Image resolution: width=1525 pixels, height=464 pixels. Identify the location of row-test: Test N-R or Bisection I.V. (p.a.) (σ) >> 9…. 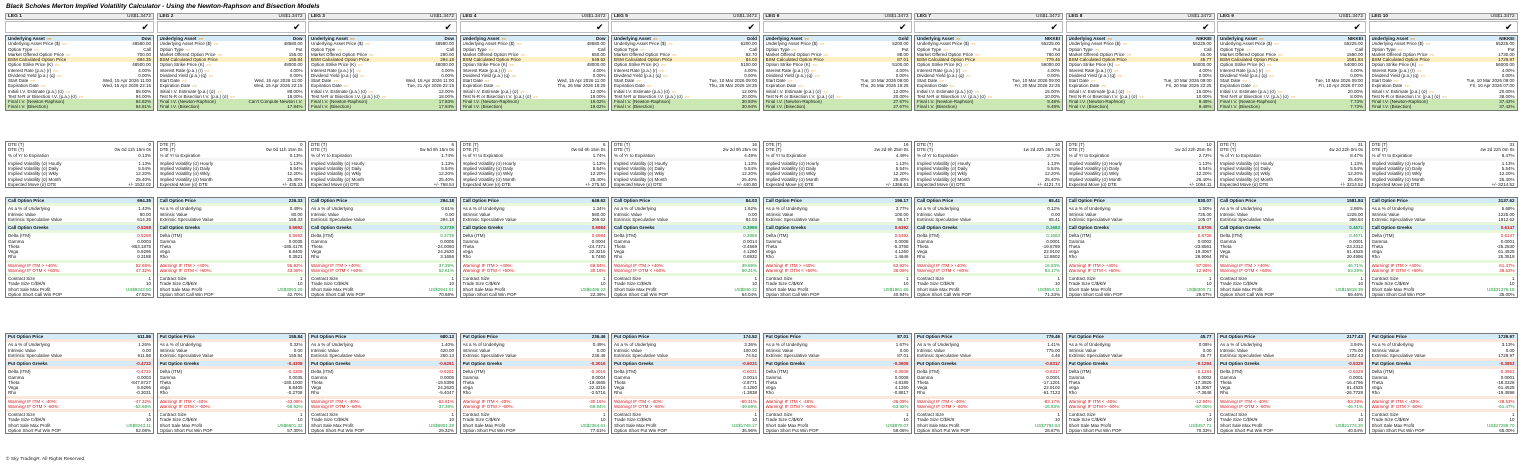
(79, 96).